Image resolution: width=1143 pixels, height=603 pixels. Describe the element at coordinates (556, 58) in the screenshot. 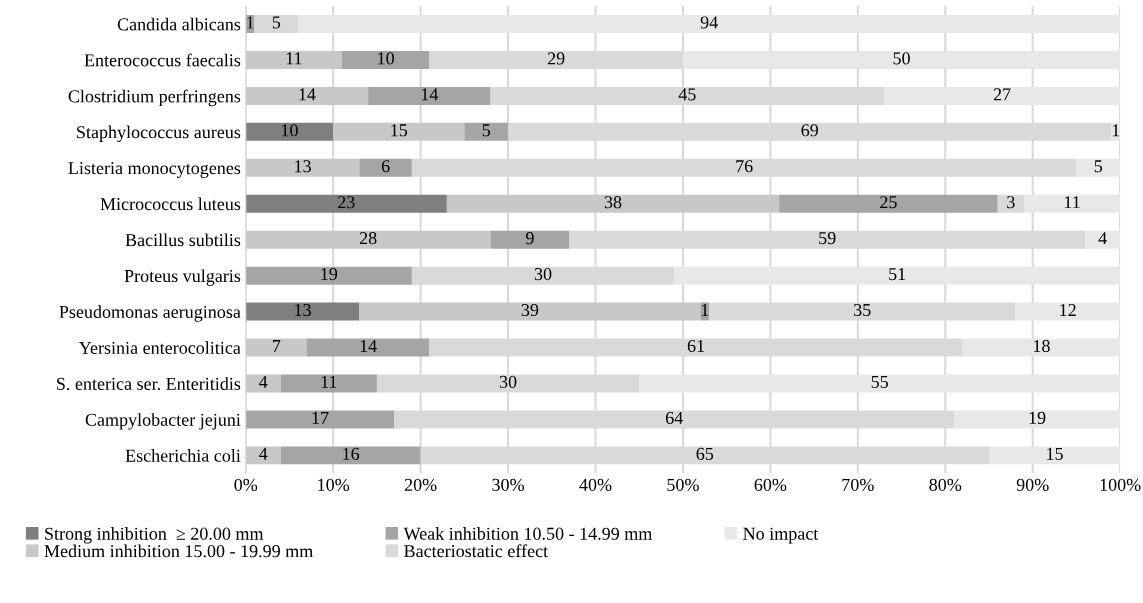

I see `data-label: 29` at that location.